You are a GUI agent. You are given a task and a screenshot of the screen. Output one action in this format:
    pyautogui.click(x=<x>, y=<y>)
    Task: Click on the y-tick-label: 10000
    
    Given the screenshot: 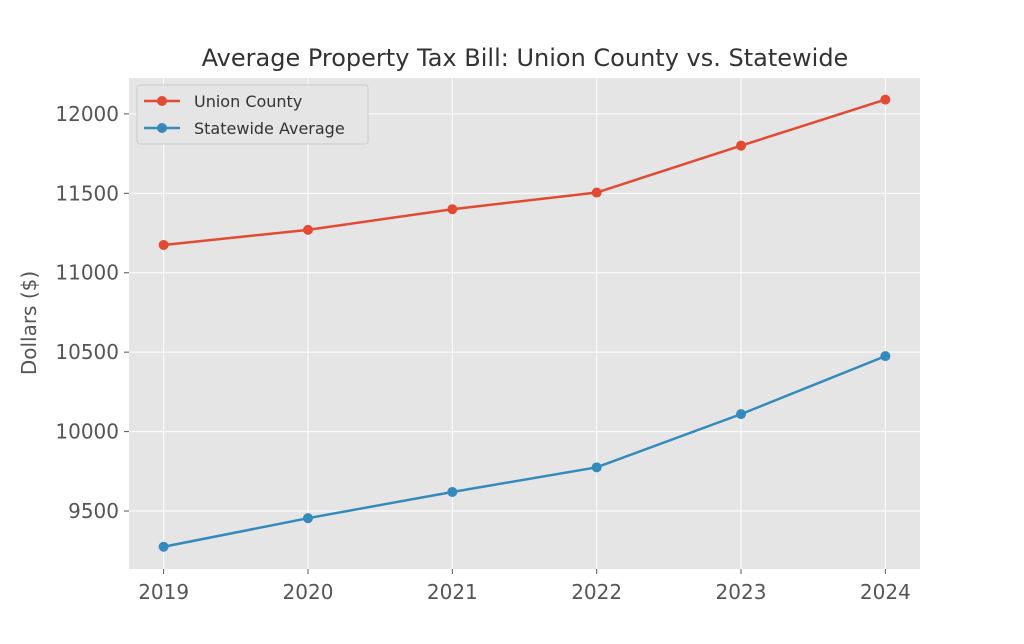 What is the action you would take?
    pyautogui.click(x=87, y=432)
    